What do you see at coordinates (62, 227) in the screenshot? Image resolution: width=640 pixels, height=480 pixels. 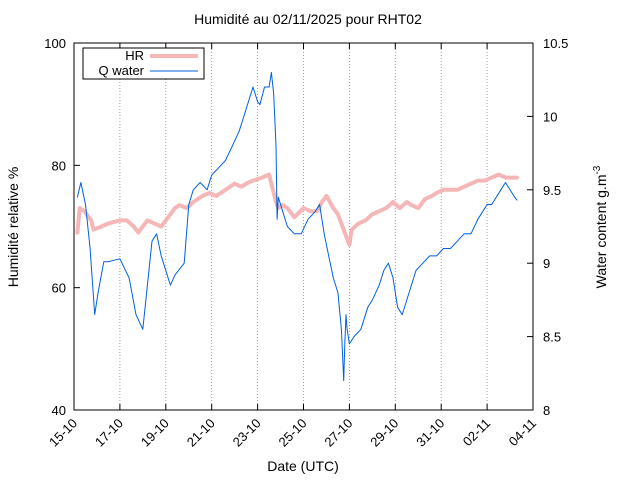 I see `y-axis-left: 40 60 80 100` at bounding box center [62, 227].